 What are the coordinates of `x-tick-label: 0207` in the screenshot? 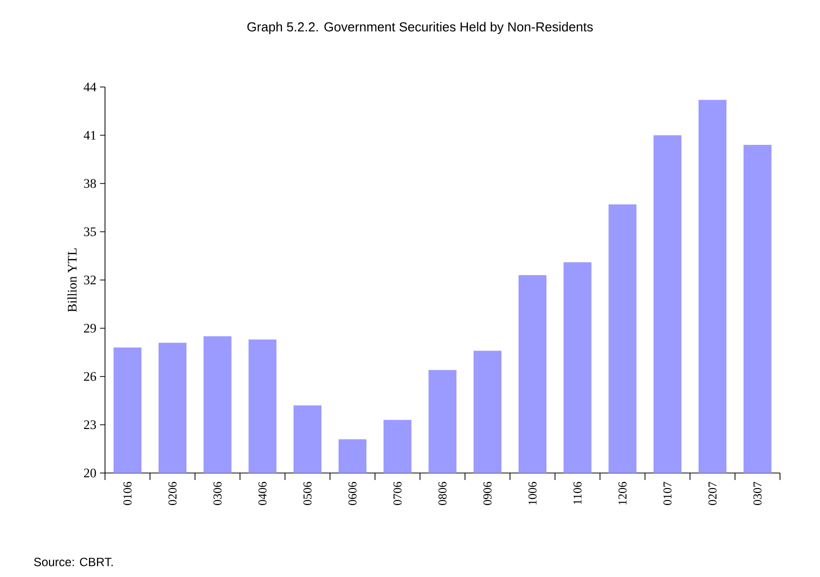 It's located at (712, 494).